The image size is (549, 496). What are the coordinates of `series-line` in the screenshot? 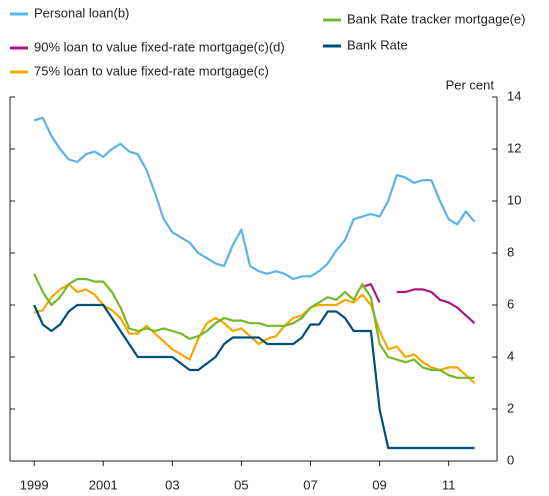 It's located at (418, 304).